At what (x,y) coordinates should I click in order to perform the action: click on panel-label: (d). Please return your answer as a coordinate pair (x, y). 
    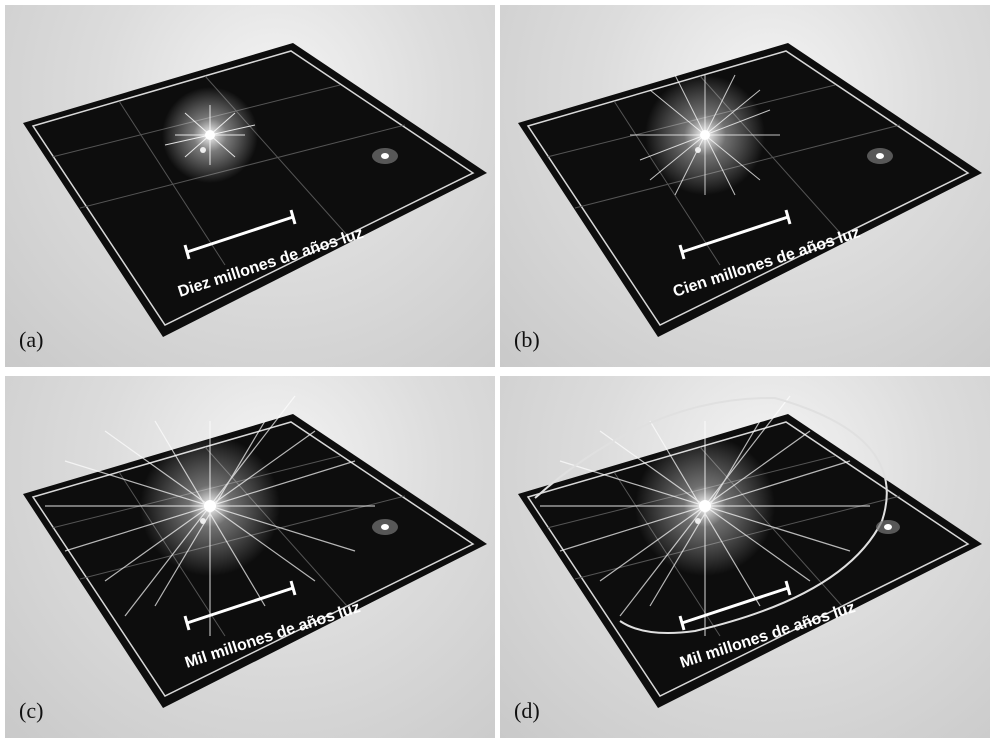
    Looking at the image, I should click on (527, 710).